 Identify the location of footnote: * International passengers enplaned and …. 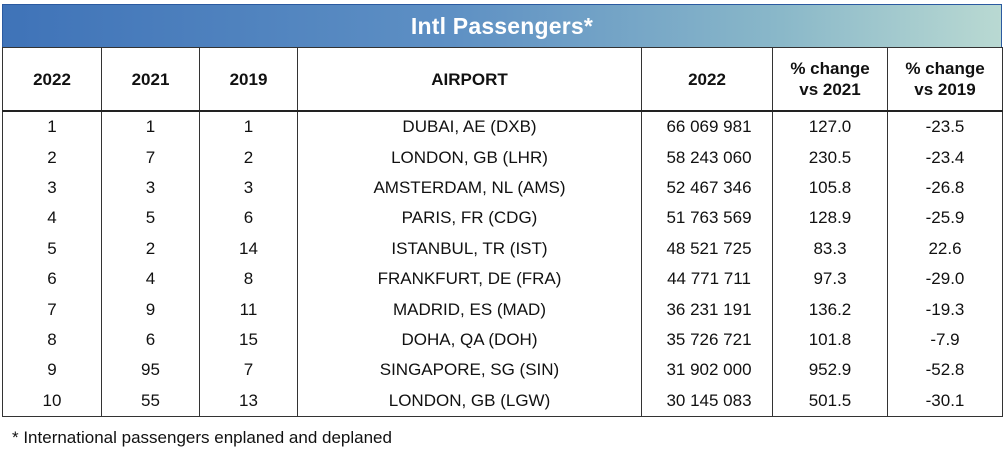
(202, 437).